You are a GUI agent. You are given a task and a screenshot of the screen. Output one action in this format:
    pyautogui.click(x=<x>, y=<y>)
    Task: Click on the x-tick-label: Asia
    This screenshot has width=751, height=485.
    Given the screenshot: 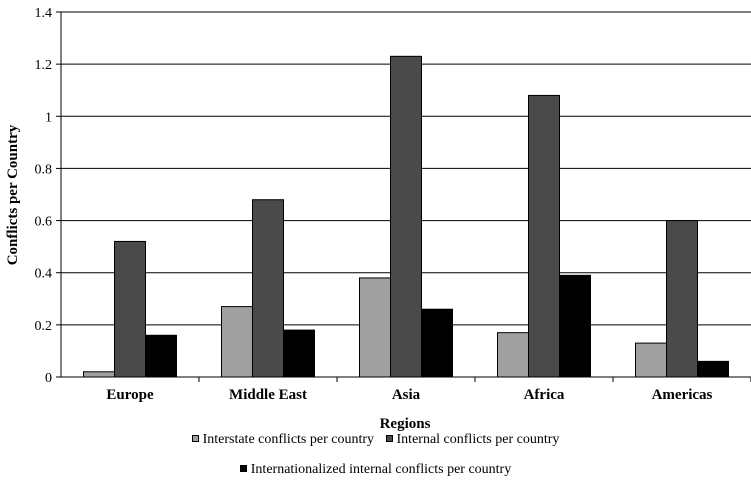 What is the action you would take?
    pyautogui.click(x=406, y=395)
    